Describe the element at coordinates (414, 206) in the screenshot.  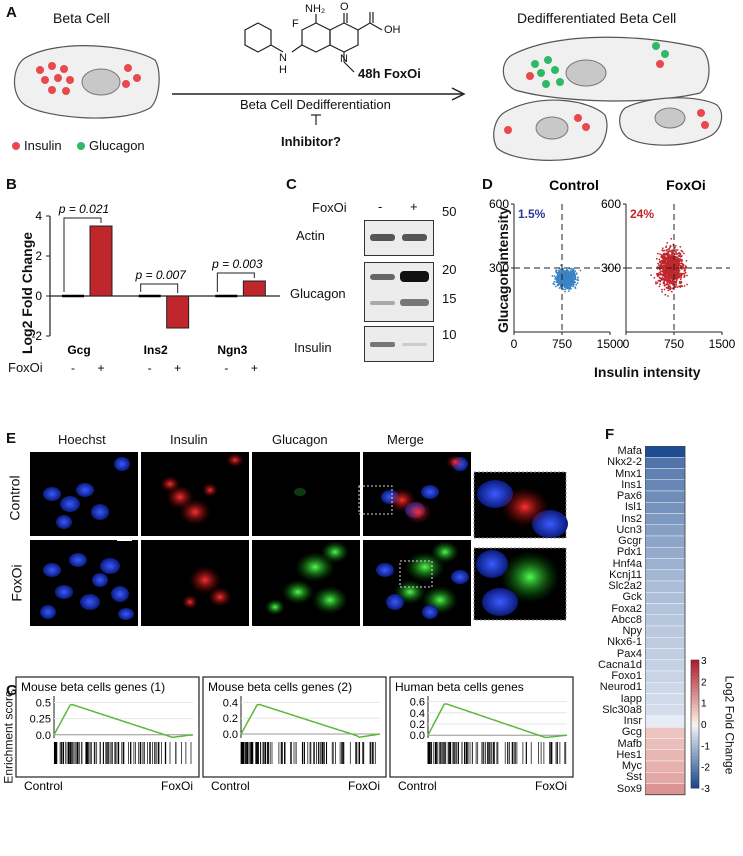
I see `c-plus: +` at that location.